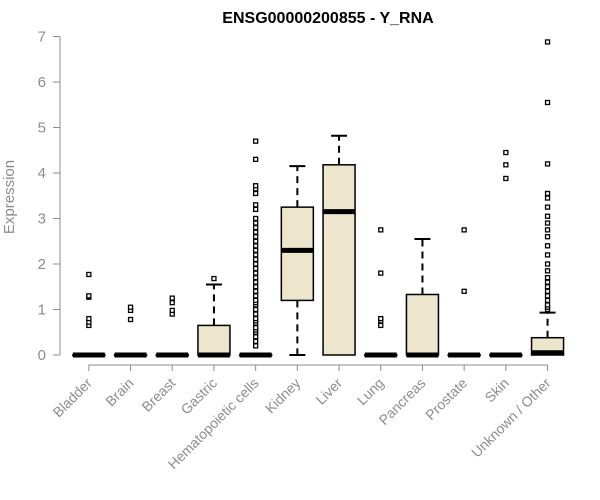 This screenshot has height=500, width=600. Describe the element at coordinates (283, 396) in the screenshot. I see `x-tick-label: Kidney` at that location.